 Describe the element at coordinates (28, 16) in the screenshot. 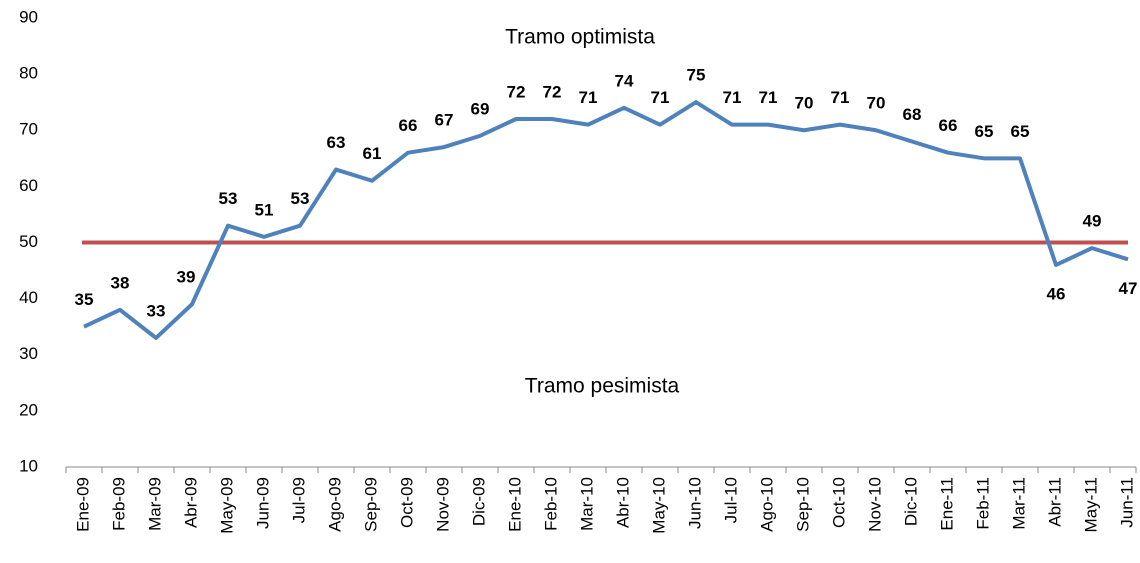

I see `y-tick-label: 90` at that location.